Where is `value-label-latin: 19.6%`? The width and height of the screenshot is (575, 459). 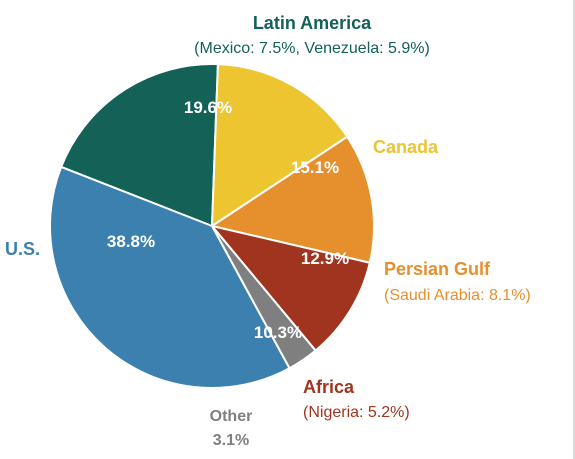 value-label-latin: 19.6% is located at coordinates (208, 107).